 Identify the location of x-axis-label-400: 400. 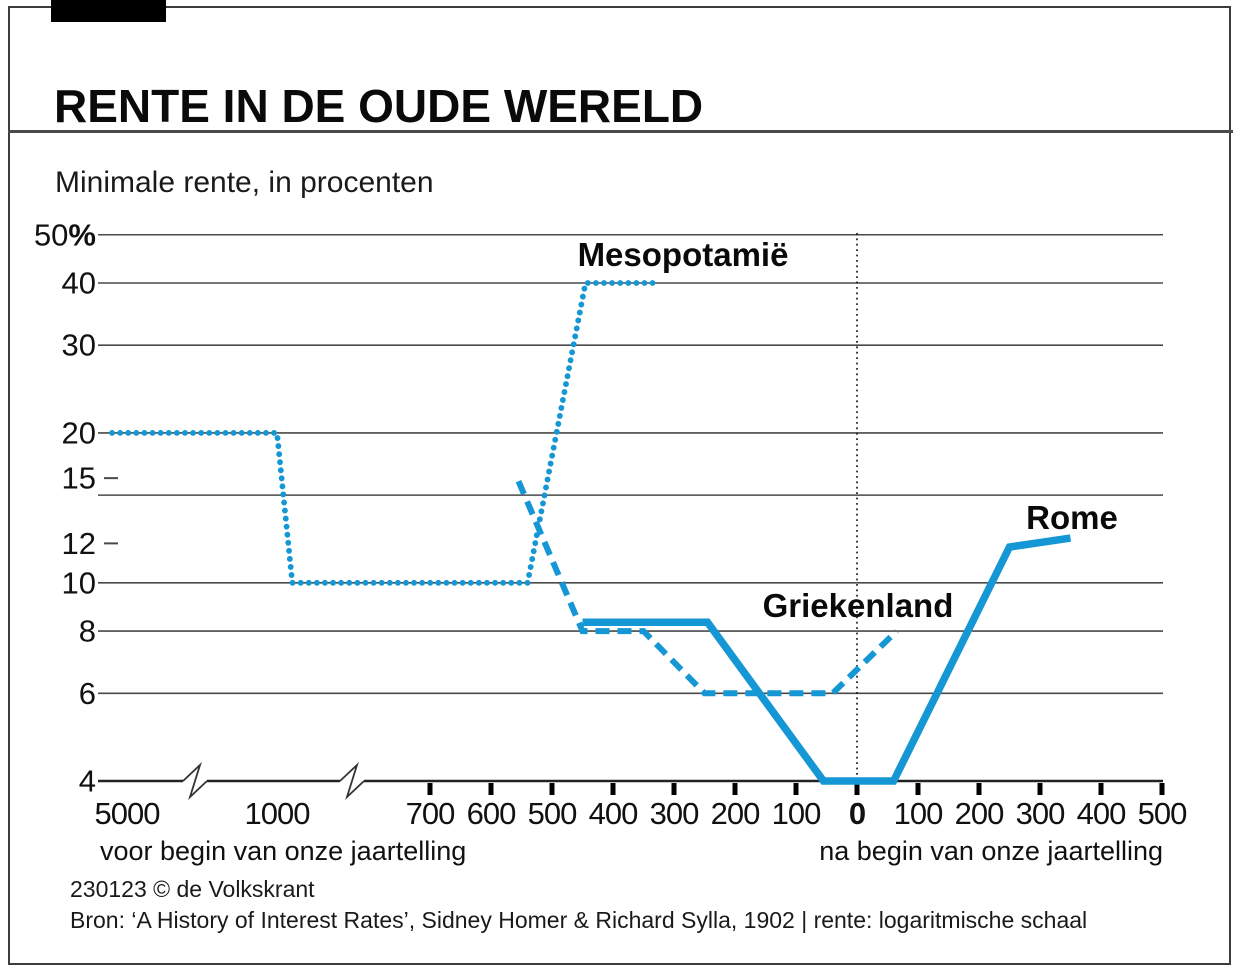
(1101, 813).